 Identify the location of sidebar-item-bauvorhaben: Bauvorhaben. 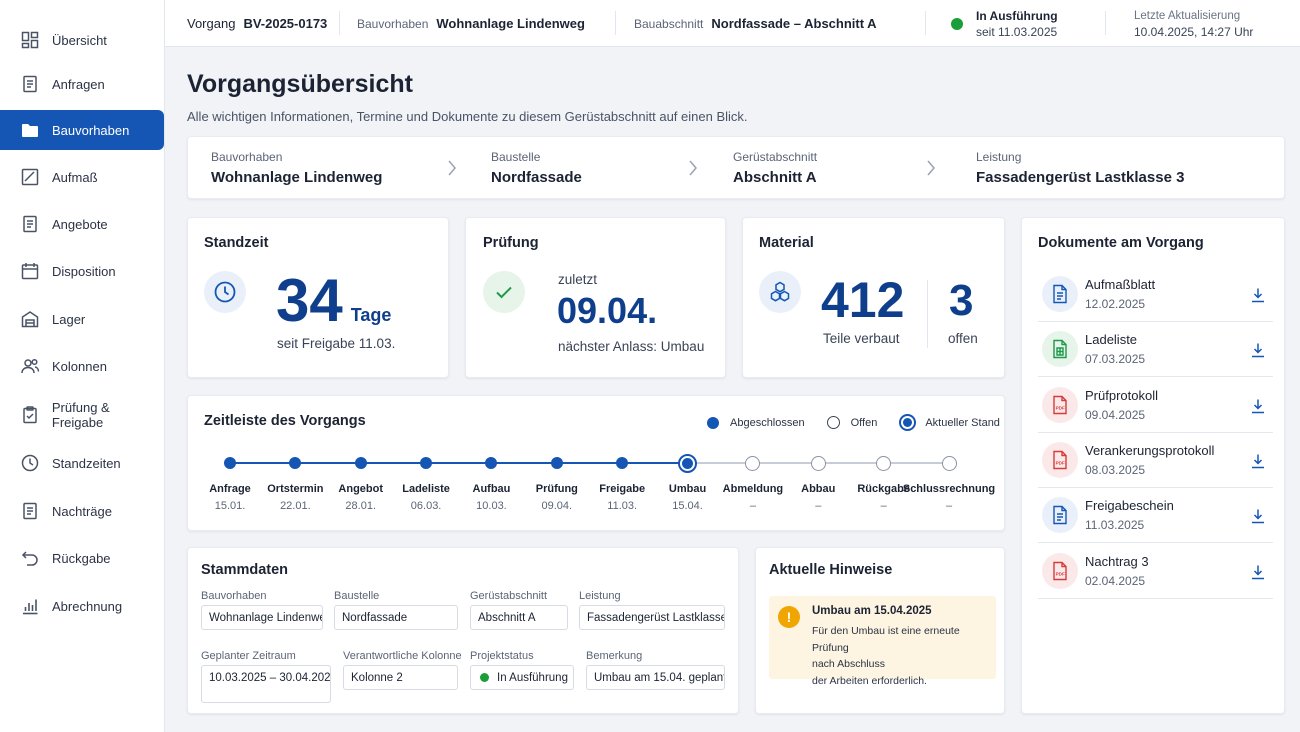
(82, 130).